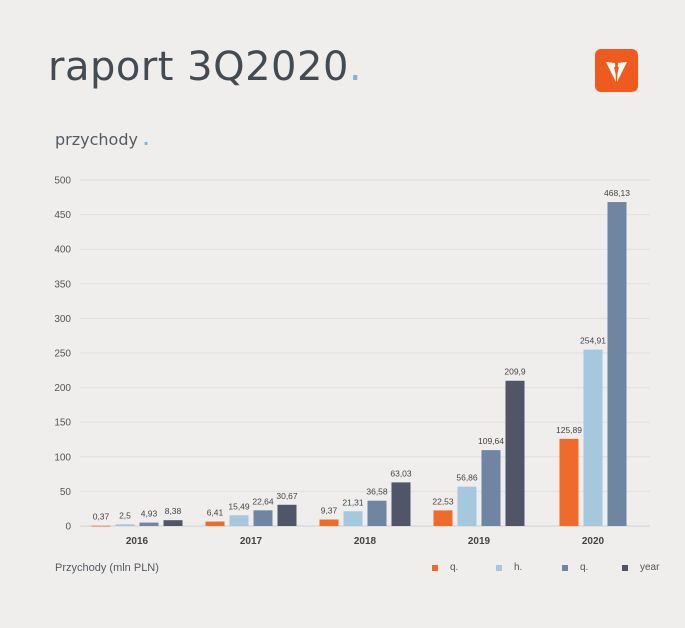 This screenshot has height=628, width=685. I want to click on y-tick-label: 200, so click(62, 388).